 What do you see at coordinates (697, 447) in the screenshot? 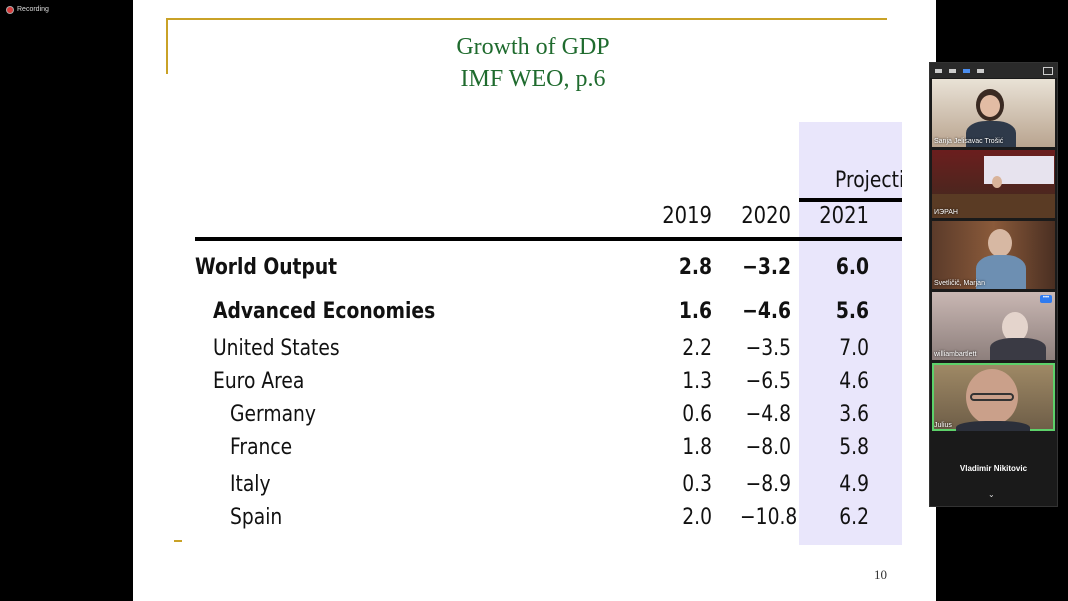
I see `row-value-2019: 1.8` at bounding box center [697, 447].